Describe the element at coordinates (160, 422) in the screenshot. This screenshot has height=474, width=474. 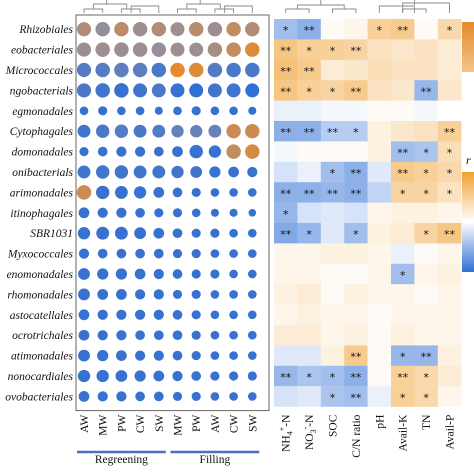
I see `bubble-column-label: SW` at that location.